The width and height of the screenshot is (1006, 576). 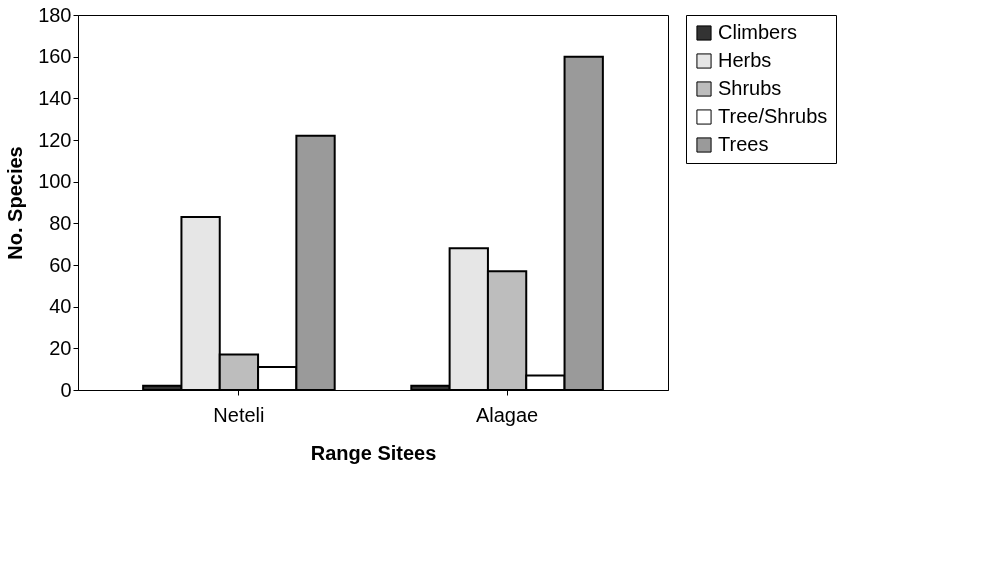 I want to click on y-tick-label: 140, so click(x=55, y=97).